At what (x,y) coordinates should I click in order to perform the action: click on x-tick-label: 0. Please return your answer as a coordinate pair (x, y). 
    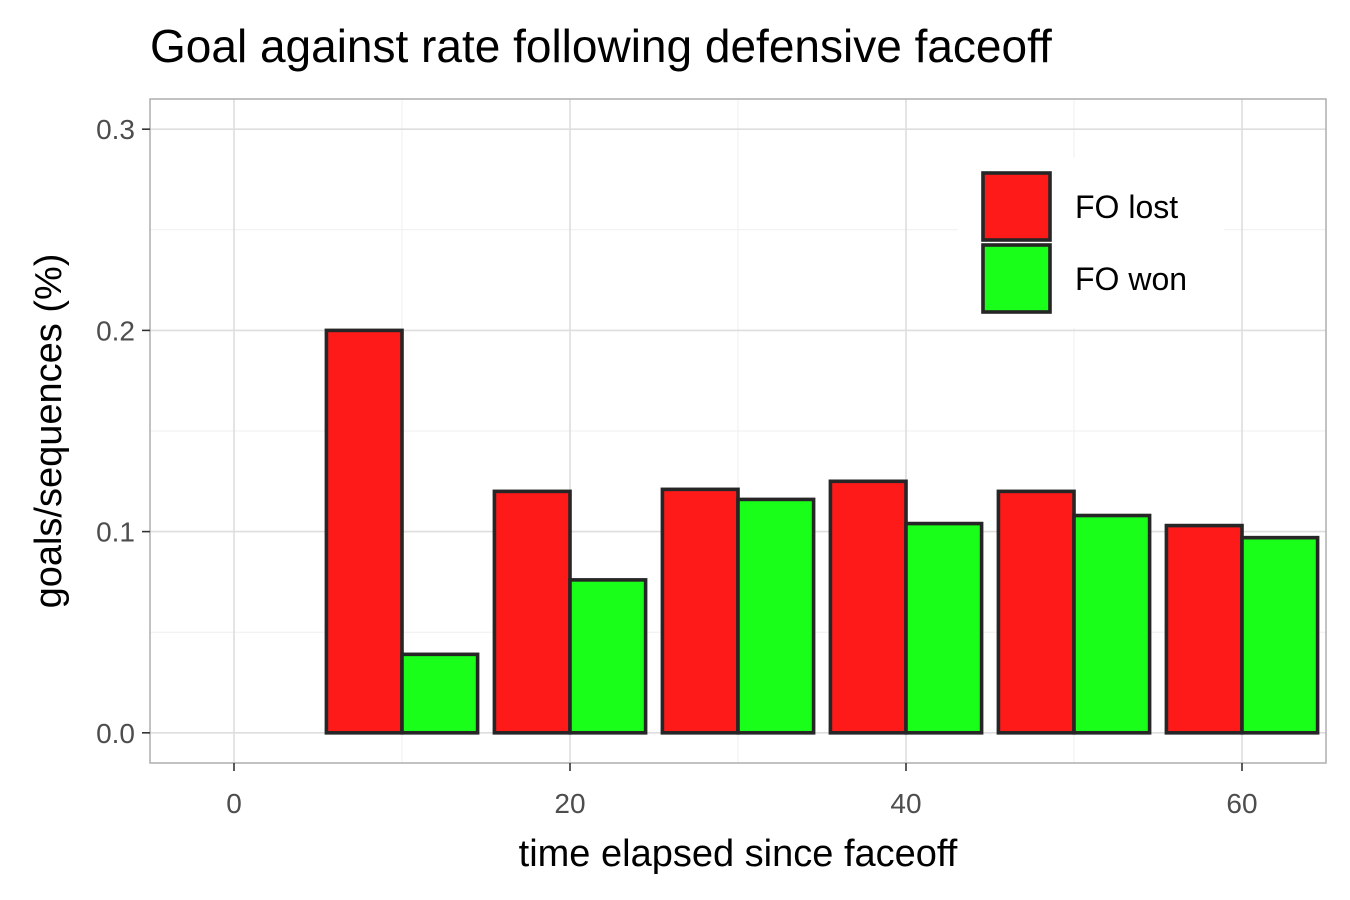
    Looking at the image, I should click on (234, 803).